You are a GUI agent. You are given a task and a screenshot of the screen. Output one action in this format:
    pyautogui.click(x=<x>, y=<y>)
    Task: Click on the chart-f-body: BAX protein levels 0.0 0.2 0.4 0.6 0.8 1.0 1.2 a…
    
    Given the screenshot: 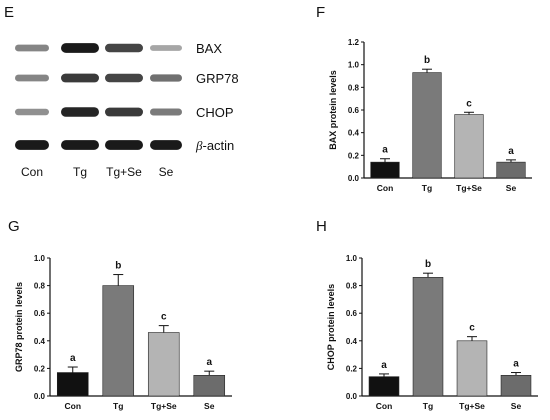 What is the action you would take?
    pyautogui.click(x=430, y=115)
    